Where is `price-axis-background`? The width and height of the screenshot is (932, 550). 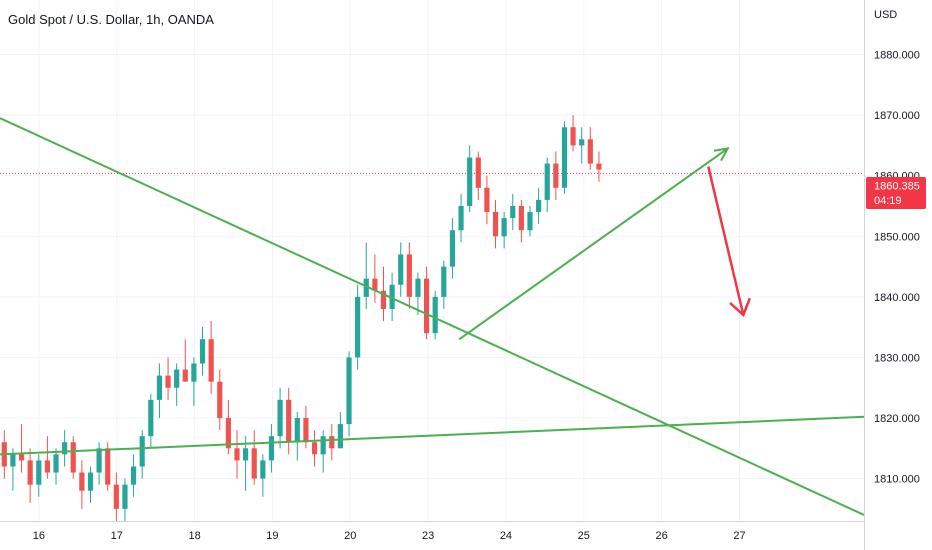
price-axis-background is located at coordinates (898, 275).